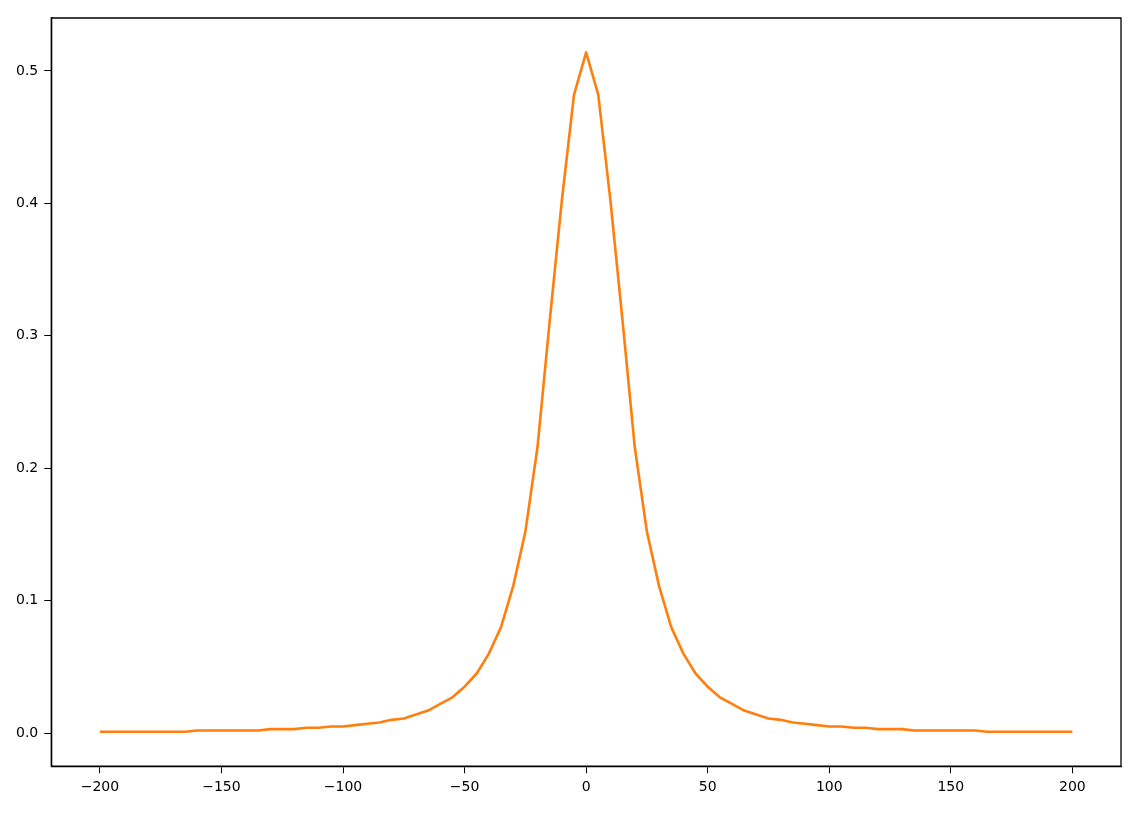  Describe the element at coordinates (27, 466) in the screenshot. I see `y-tick-label: 0.2` at that location.